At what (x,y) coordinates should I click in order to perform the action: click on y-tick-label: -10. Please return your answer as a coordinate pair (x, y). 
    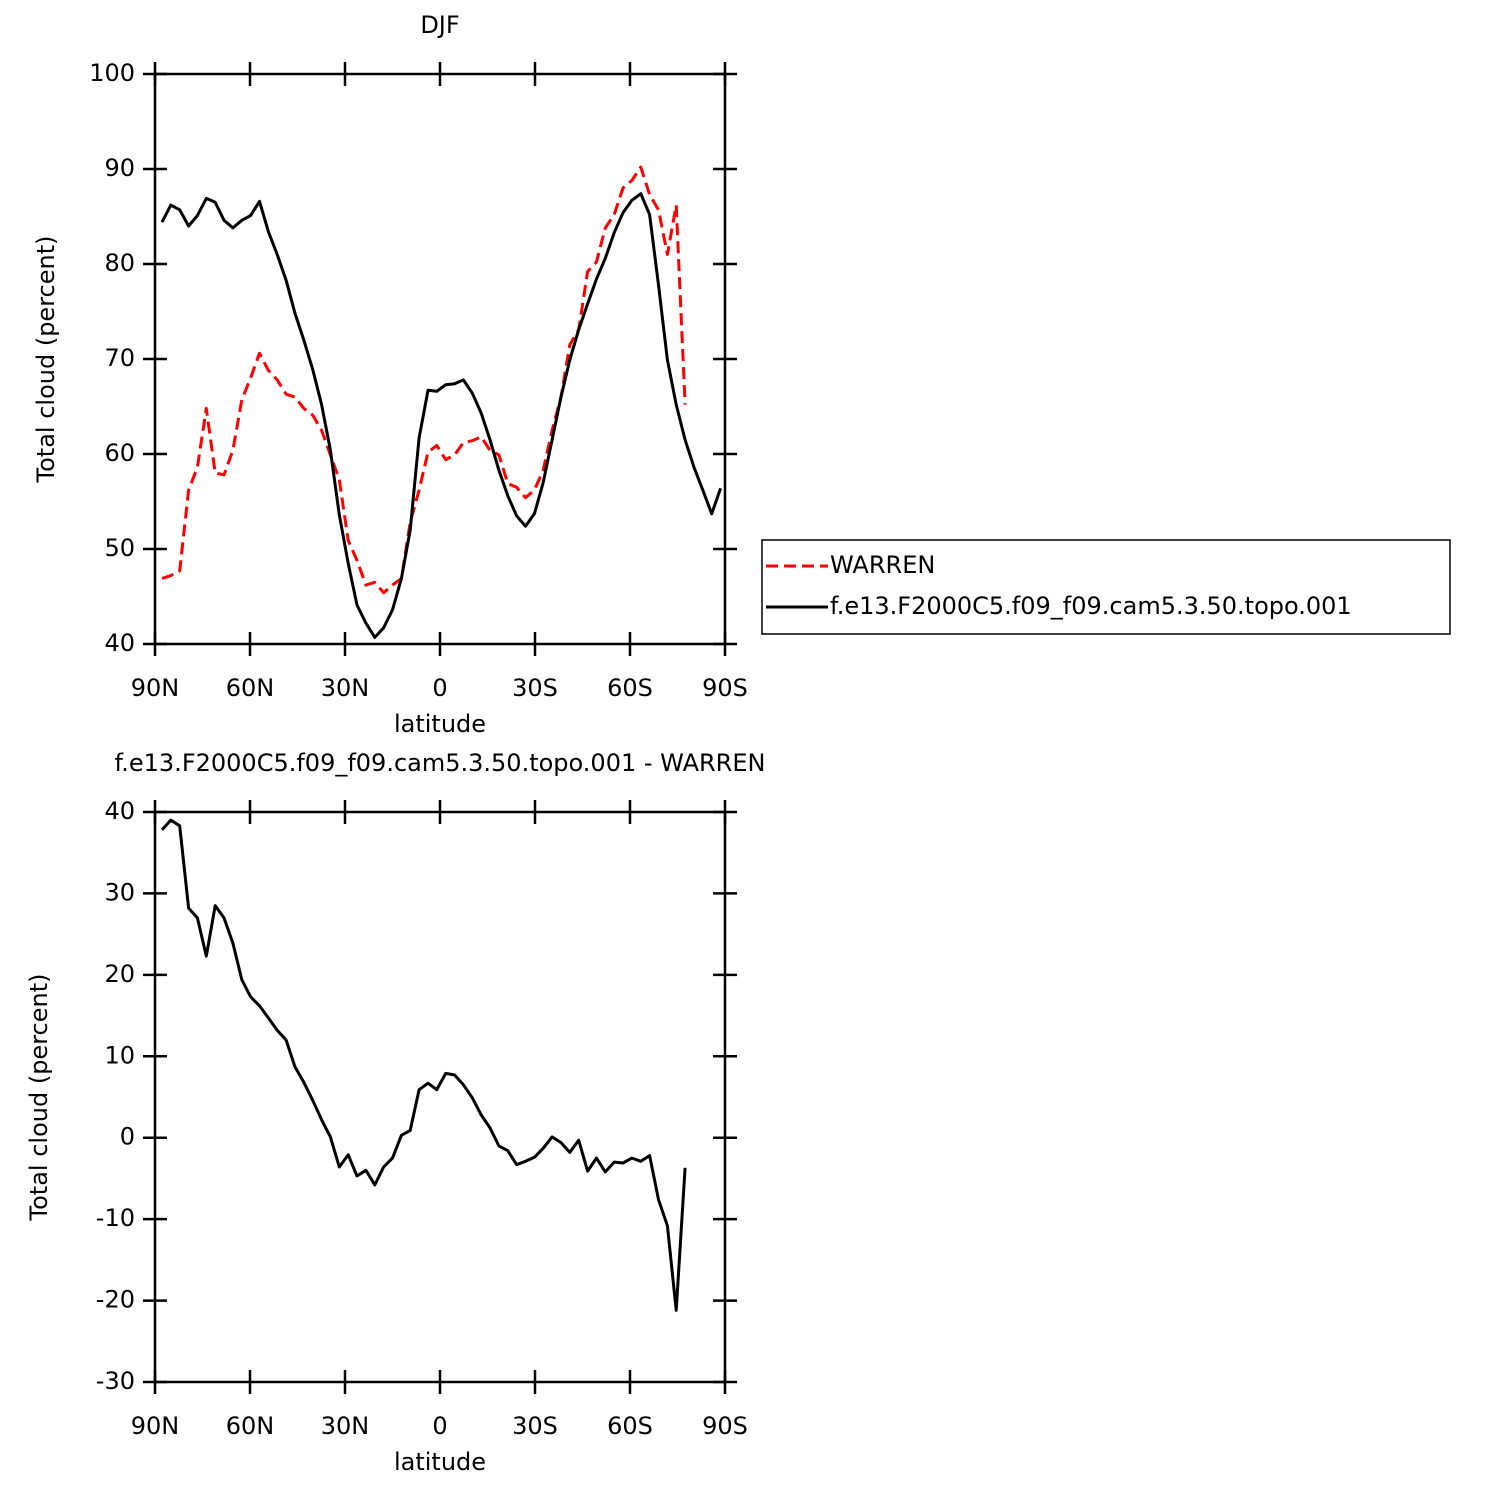
    Looking at the image, I should click on (115, 1218).